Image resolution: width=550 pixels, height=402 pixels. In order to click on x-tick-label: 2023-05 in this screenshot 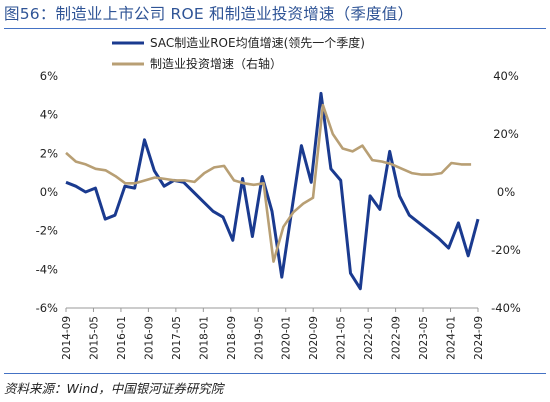, I will do `click(424, 338)`.